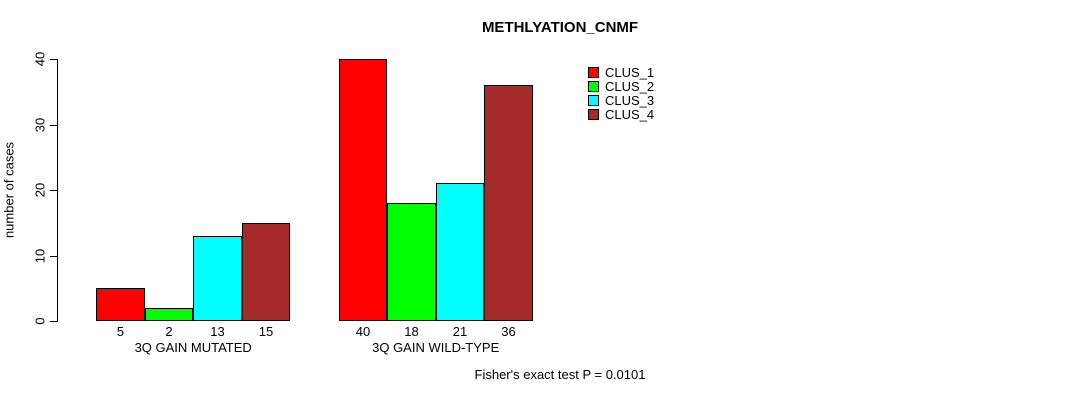 This screenshot has width=1090, height=400. I want to click on y-axis-line, so click(57, 190).